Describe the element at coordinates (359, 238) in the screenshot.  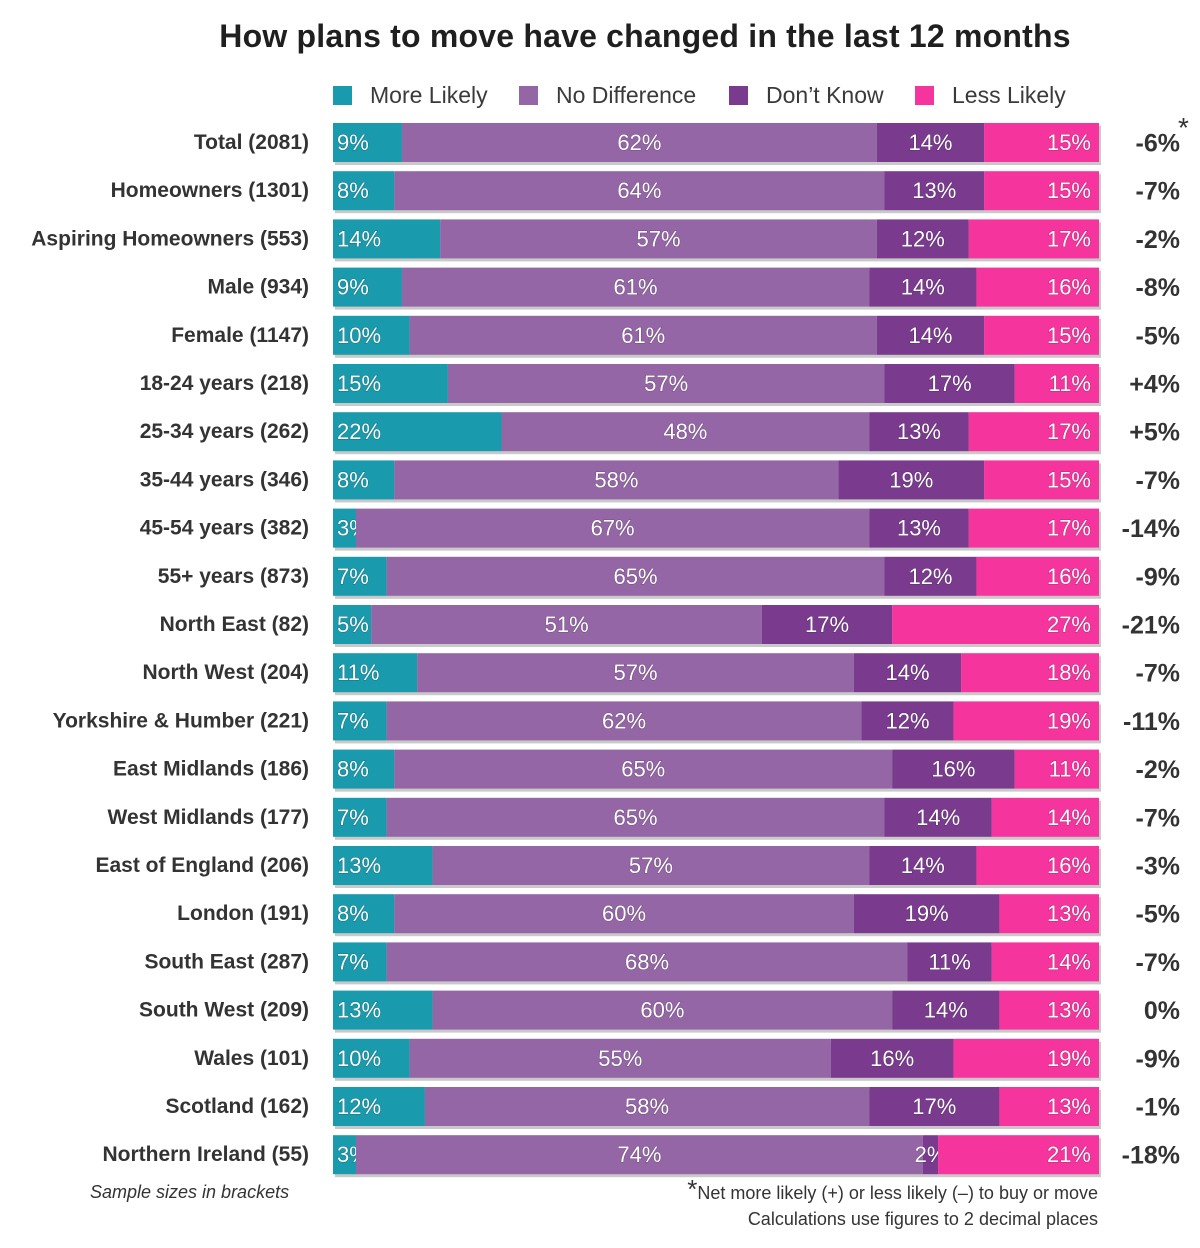
I see `data-label-more-likely-aspiring-homeowners-553: 14%` at that location.